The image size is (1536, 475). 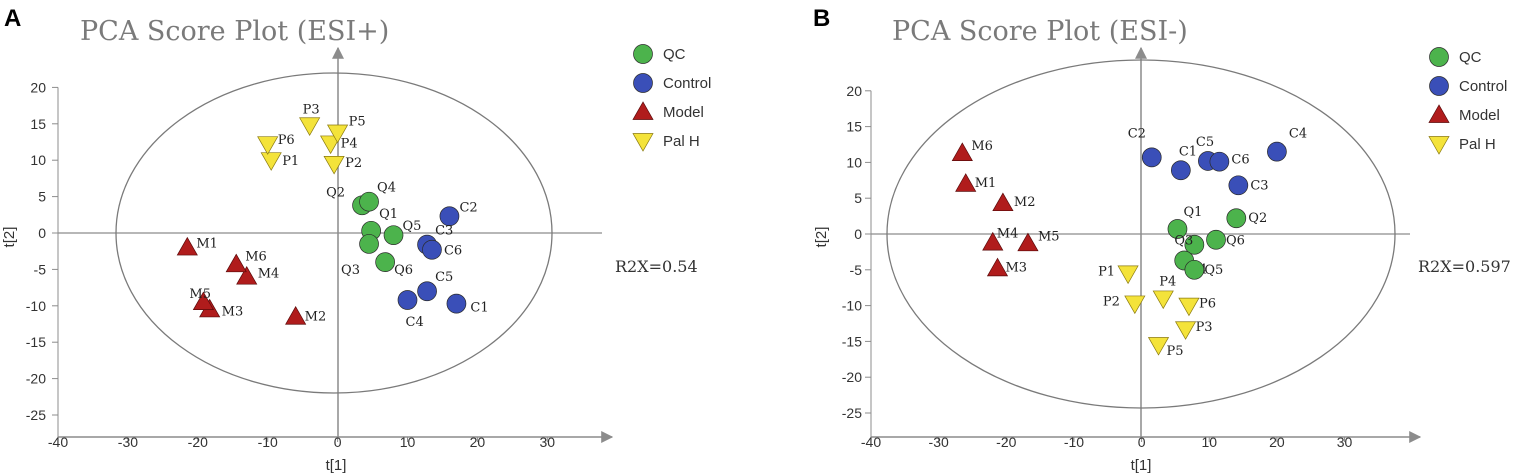 What do you see at coordinates (852, 306) in the screenshot?
I see `y-tick-label: -10` at bounding box center [852, 306].